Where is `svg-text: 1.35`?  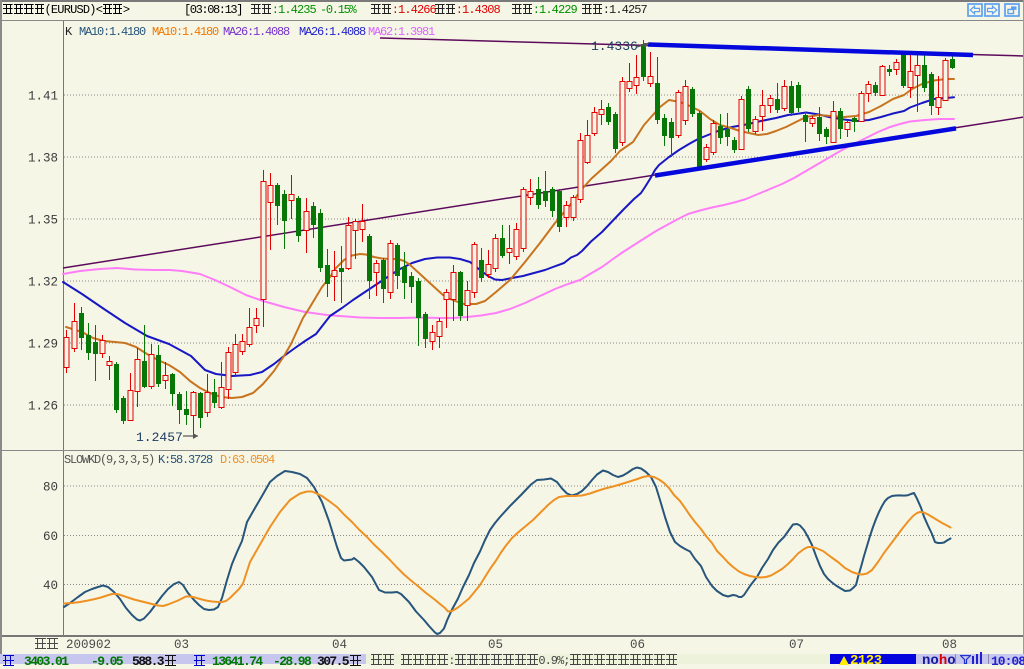
svg-text: 1.35 is located at coordinates (43, 221).